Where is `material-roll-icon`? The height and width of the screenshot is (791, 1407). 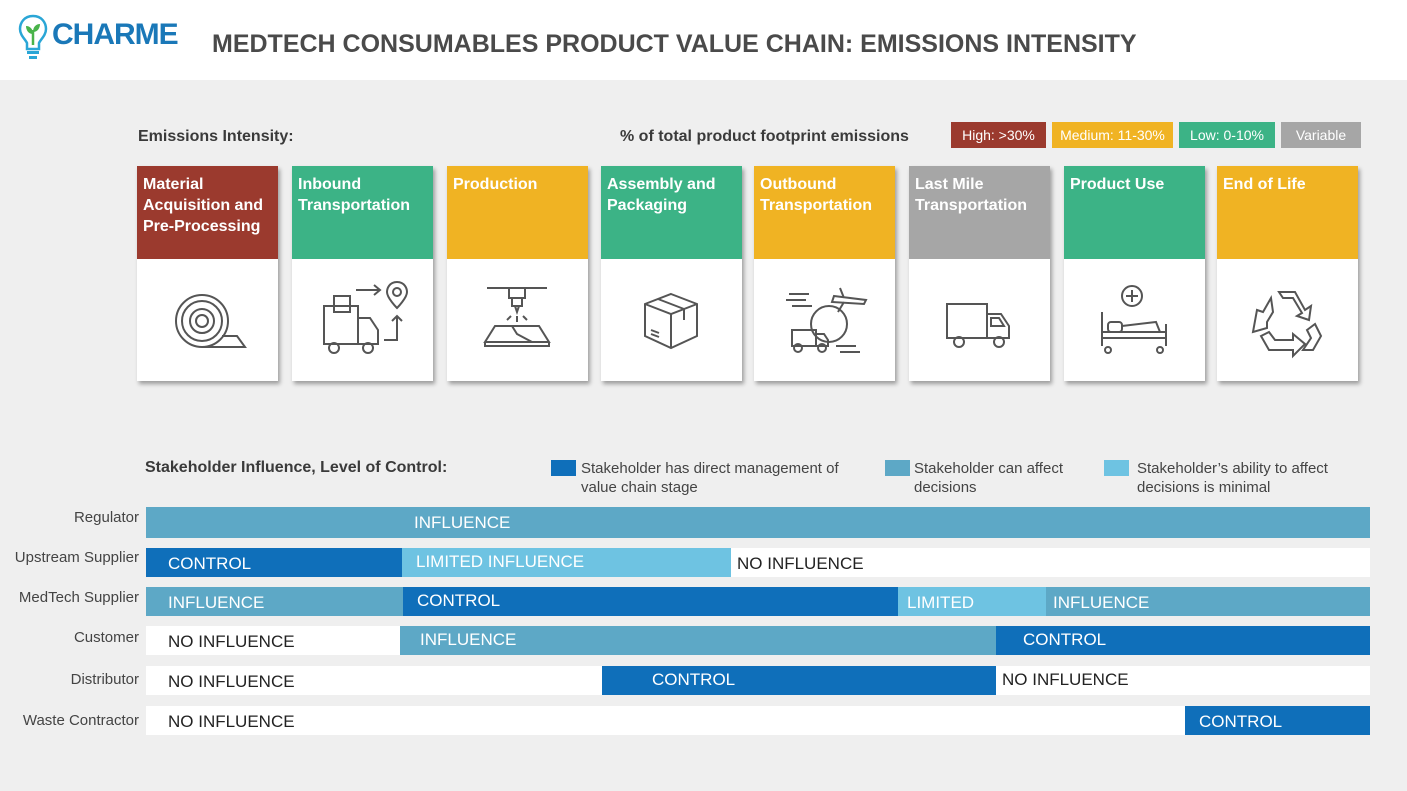 material-roll-icon is located at coordinates (211, 321).